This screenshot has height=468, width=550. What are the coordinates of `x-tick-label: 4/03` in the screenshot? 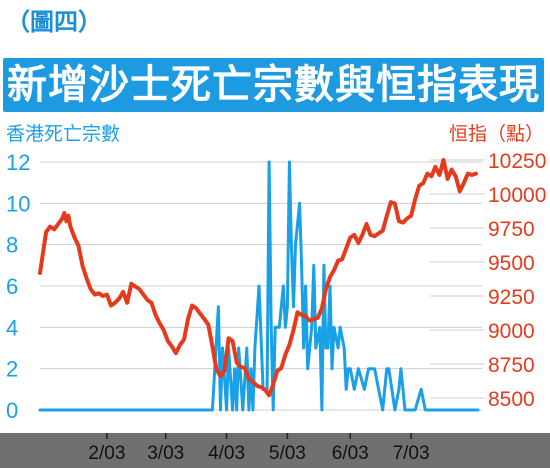 It's located at (226, 453).